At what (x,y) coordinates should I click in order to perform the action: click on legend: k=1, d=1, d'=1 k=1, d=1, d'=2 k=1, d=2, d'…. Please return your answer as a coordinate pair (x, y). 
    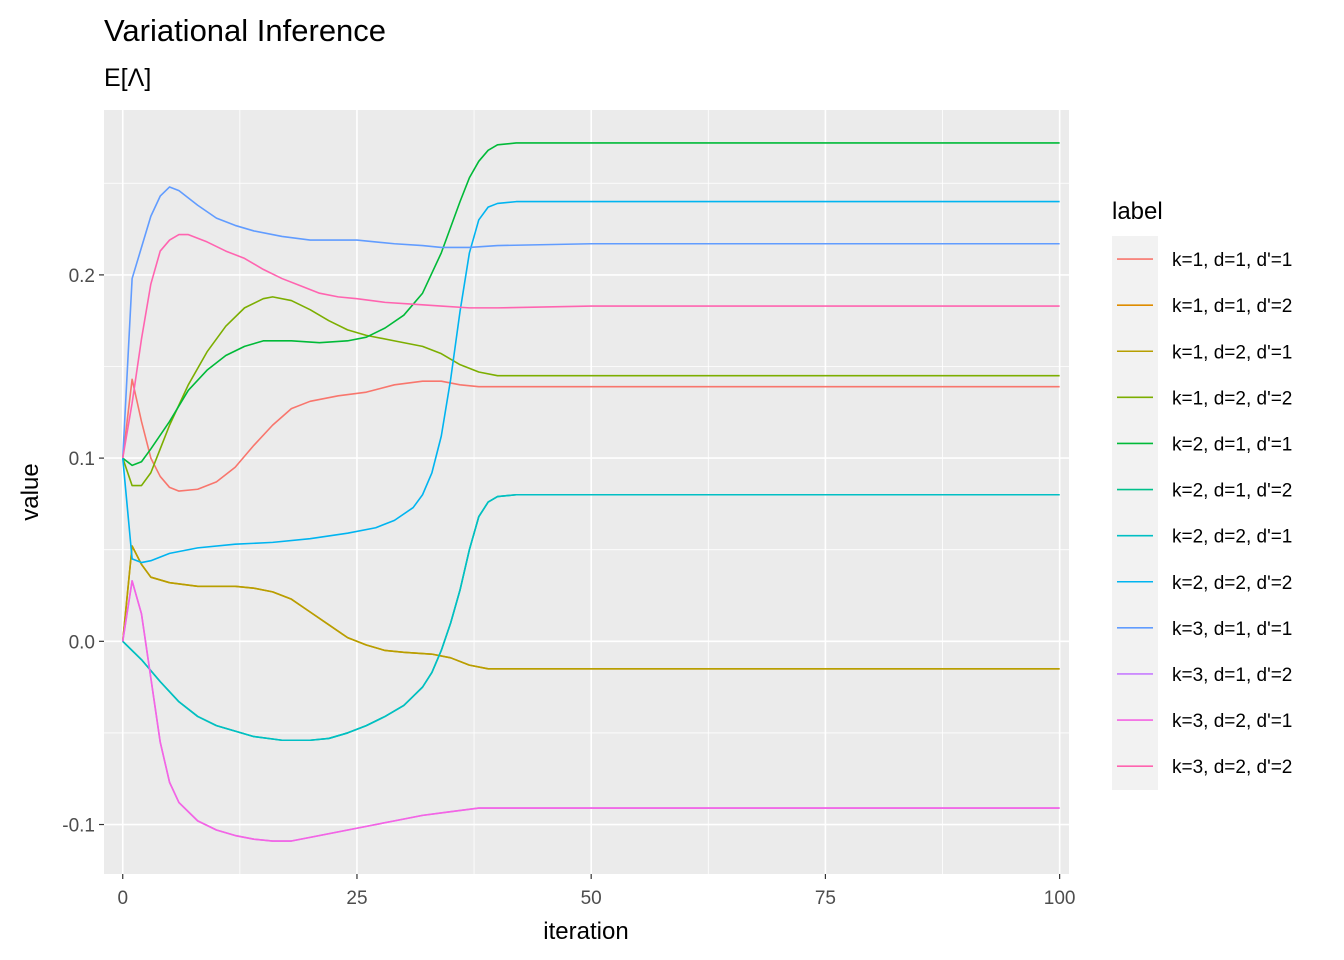
    Looking at the image, I should click on (1204, 514).